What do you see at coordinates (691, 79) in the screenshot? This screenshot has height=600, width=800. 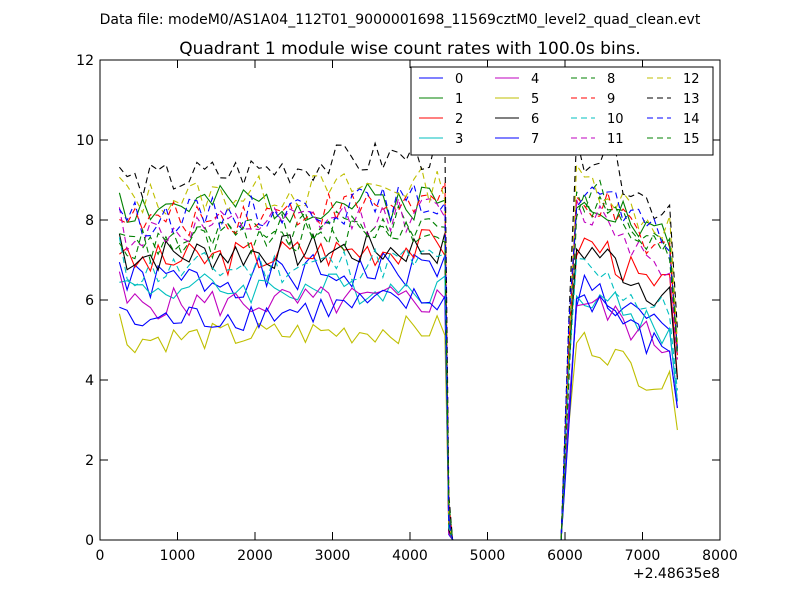 I see `legend-label-12: 12` at bounding box center [691, 79].